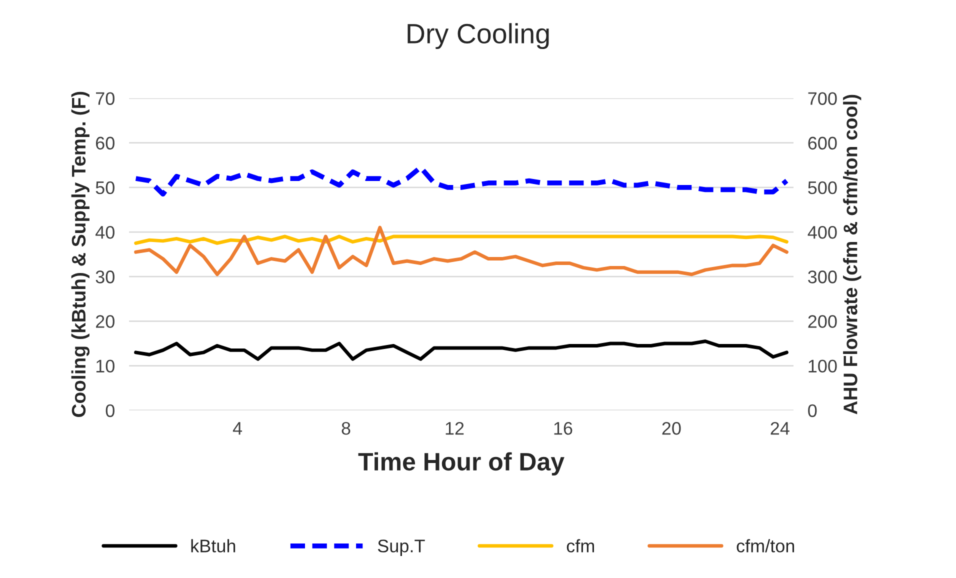 This screenshot has height=578, width=956. I want to click on x-tick-label: 20, so click(671, 428).